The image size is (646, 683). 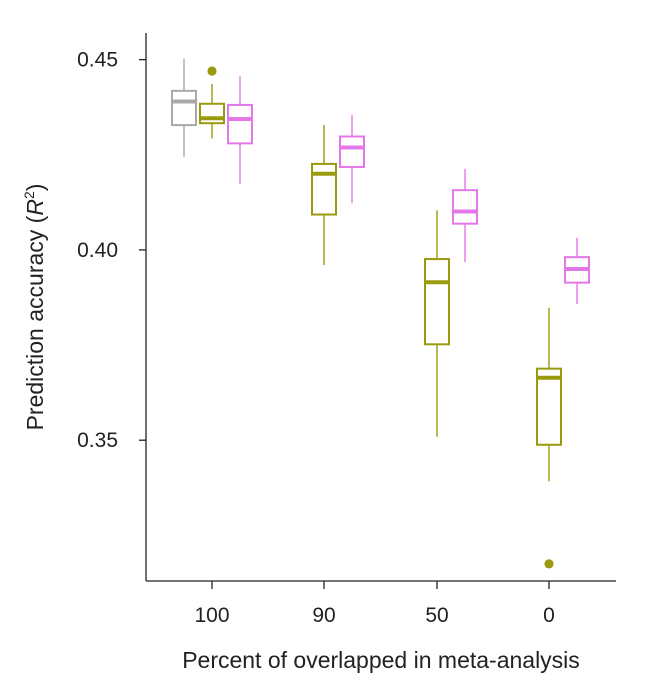 What do you see at coordinates (374, 604) in the screenshot?
I see `x-ticks: 100 90 50 0` at bounding box center [374, 604].